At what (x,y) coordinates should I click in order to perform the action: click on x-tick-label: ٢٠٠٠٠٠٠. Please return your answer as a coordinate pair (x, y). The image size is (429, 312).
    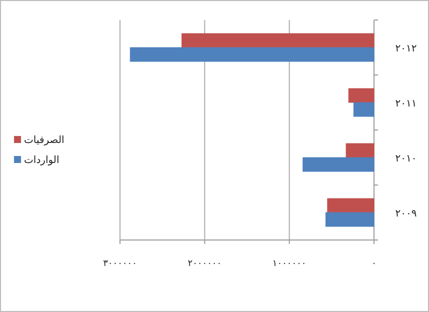
    Looking at the image, I should click on (205, 264).